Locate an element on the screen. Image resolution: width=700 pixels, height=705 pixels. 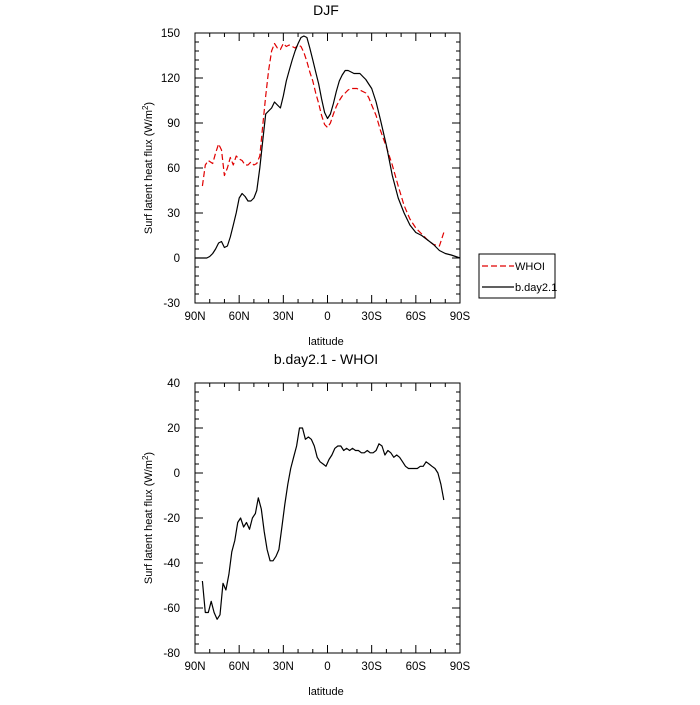
djf-y-tick-label: 0 is located at coordinates (177, 259).